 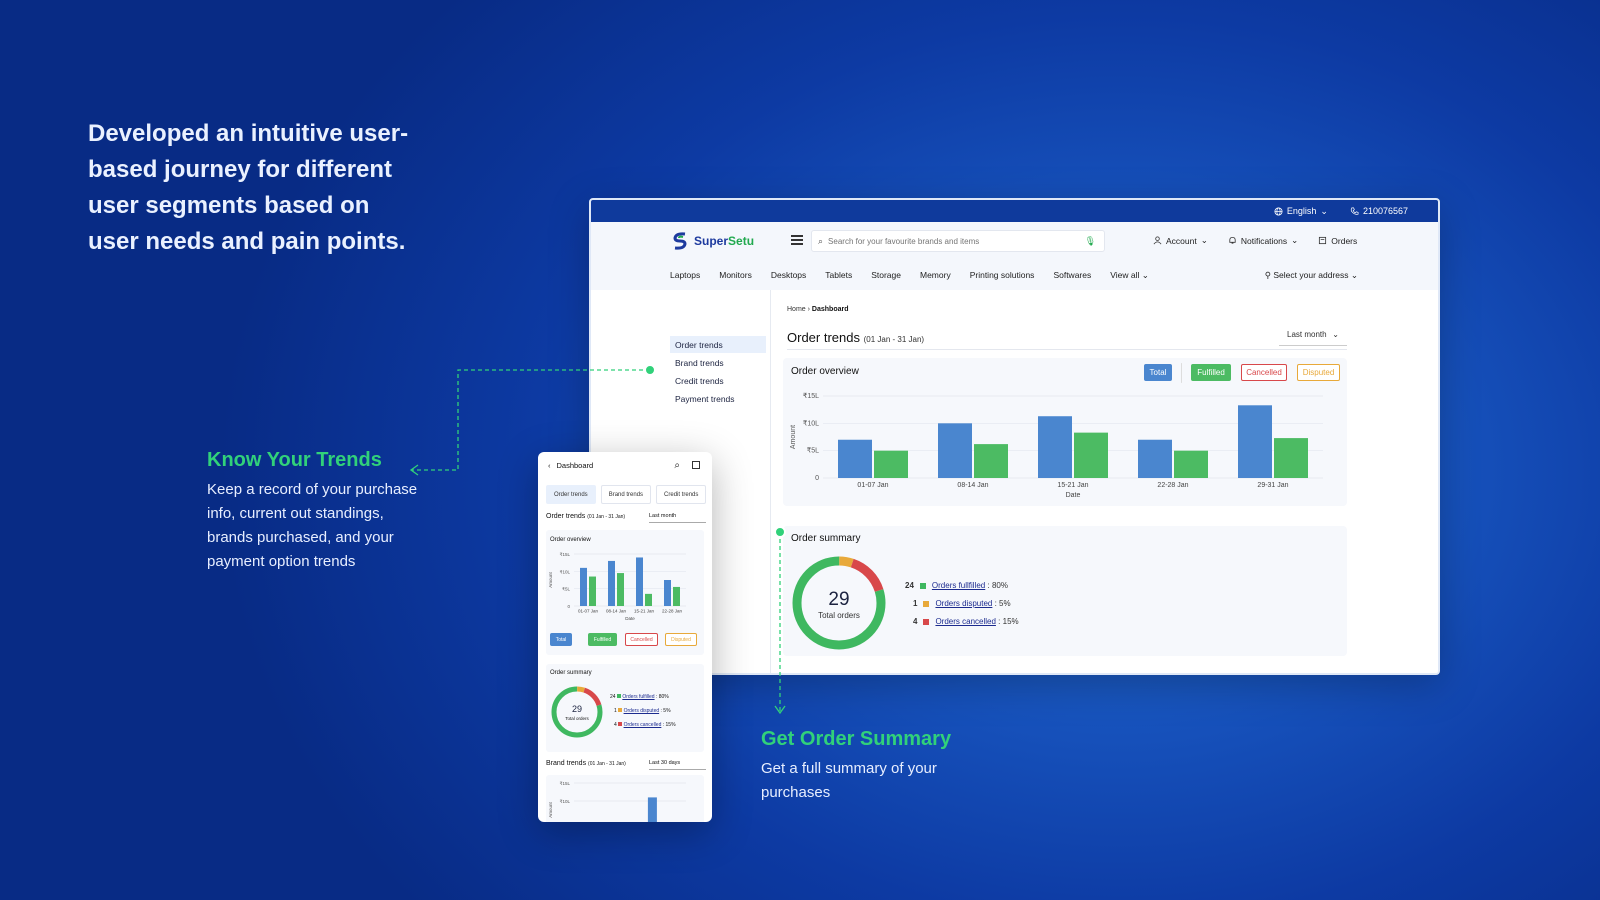 I want to click on category-tablets: Tablets, so click(x=839, y=275).